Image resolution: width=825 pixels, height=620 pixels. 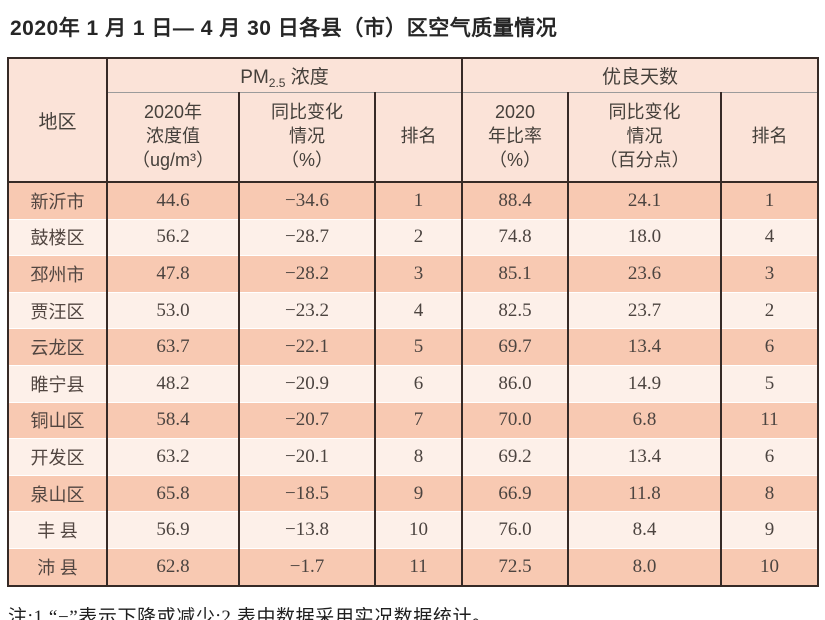 What do you see at coordinates (284, 28) in the screenshot?
I see `page-title: 2020年 1 月 1 日— 4 月 30 日各县（市）区空气质量情况` at bounding box center [284, 28].